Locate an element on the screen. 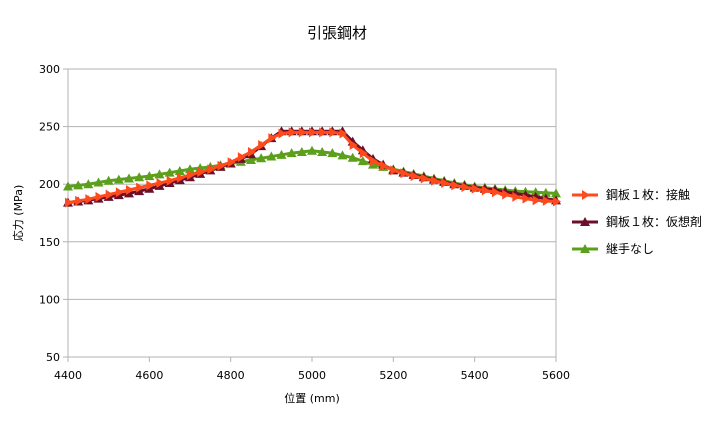  legend-label: 継手なし is located at coordinates (630, 248).